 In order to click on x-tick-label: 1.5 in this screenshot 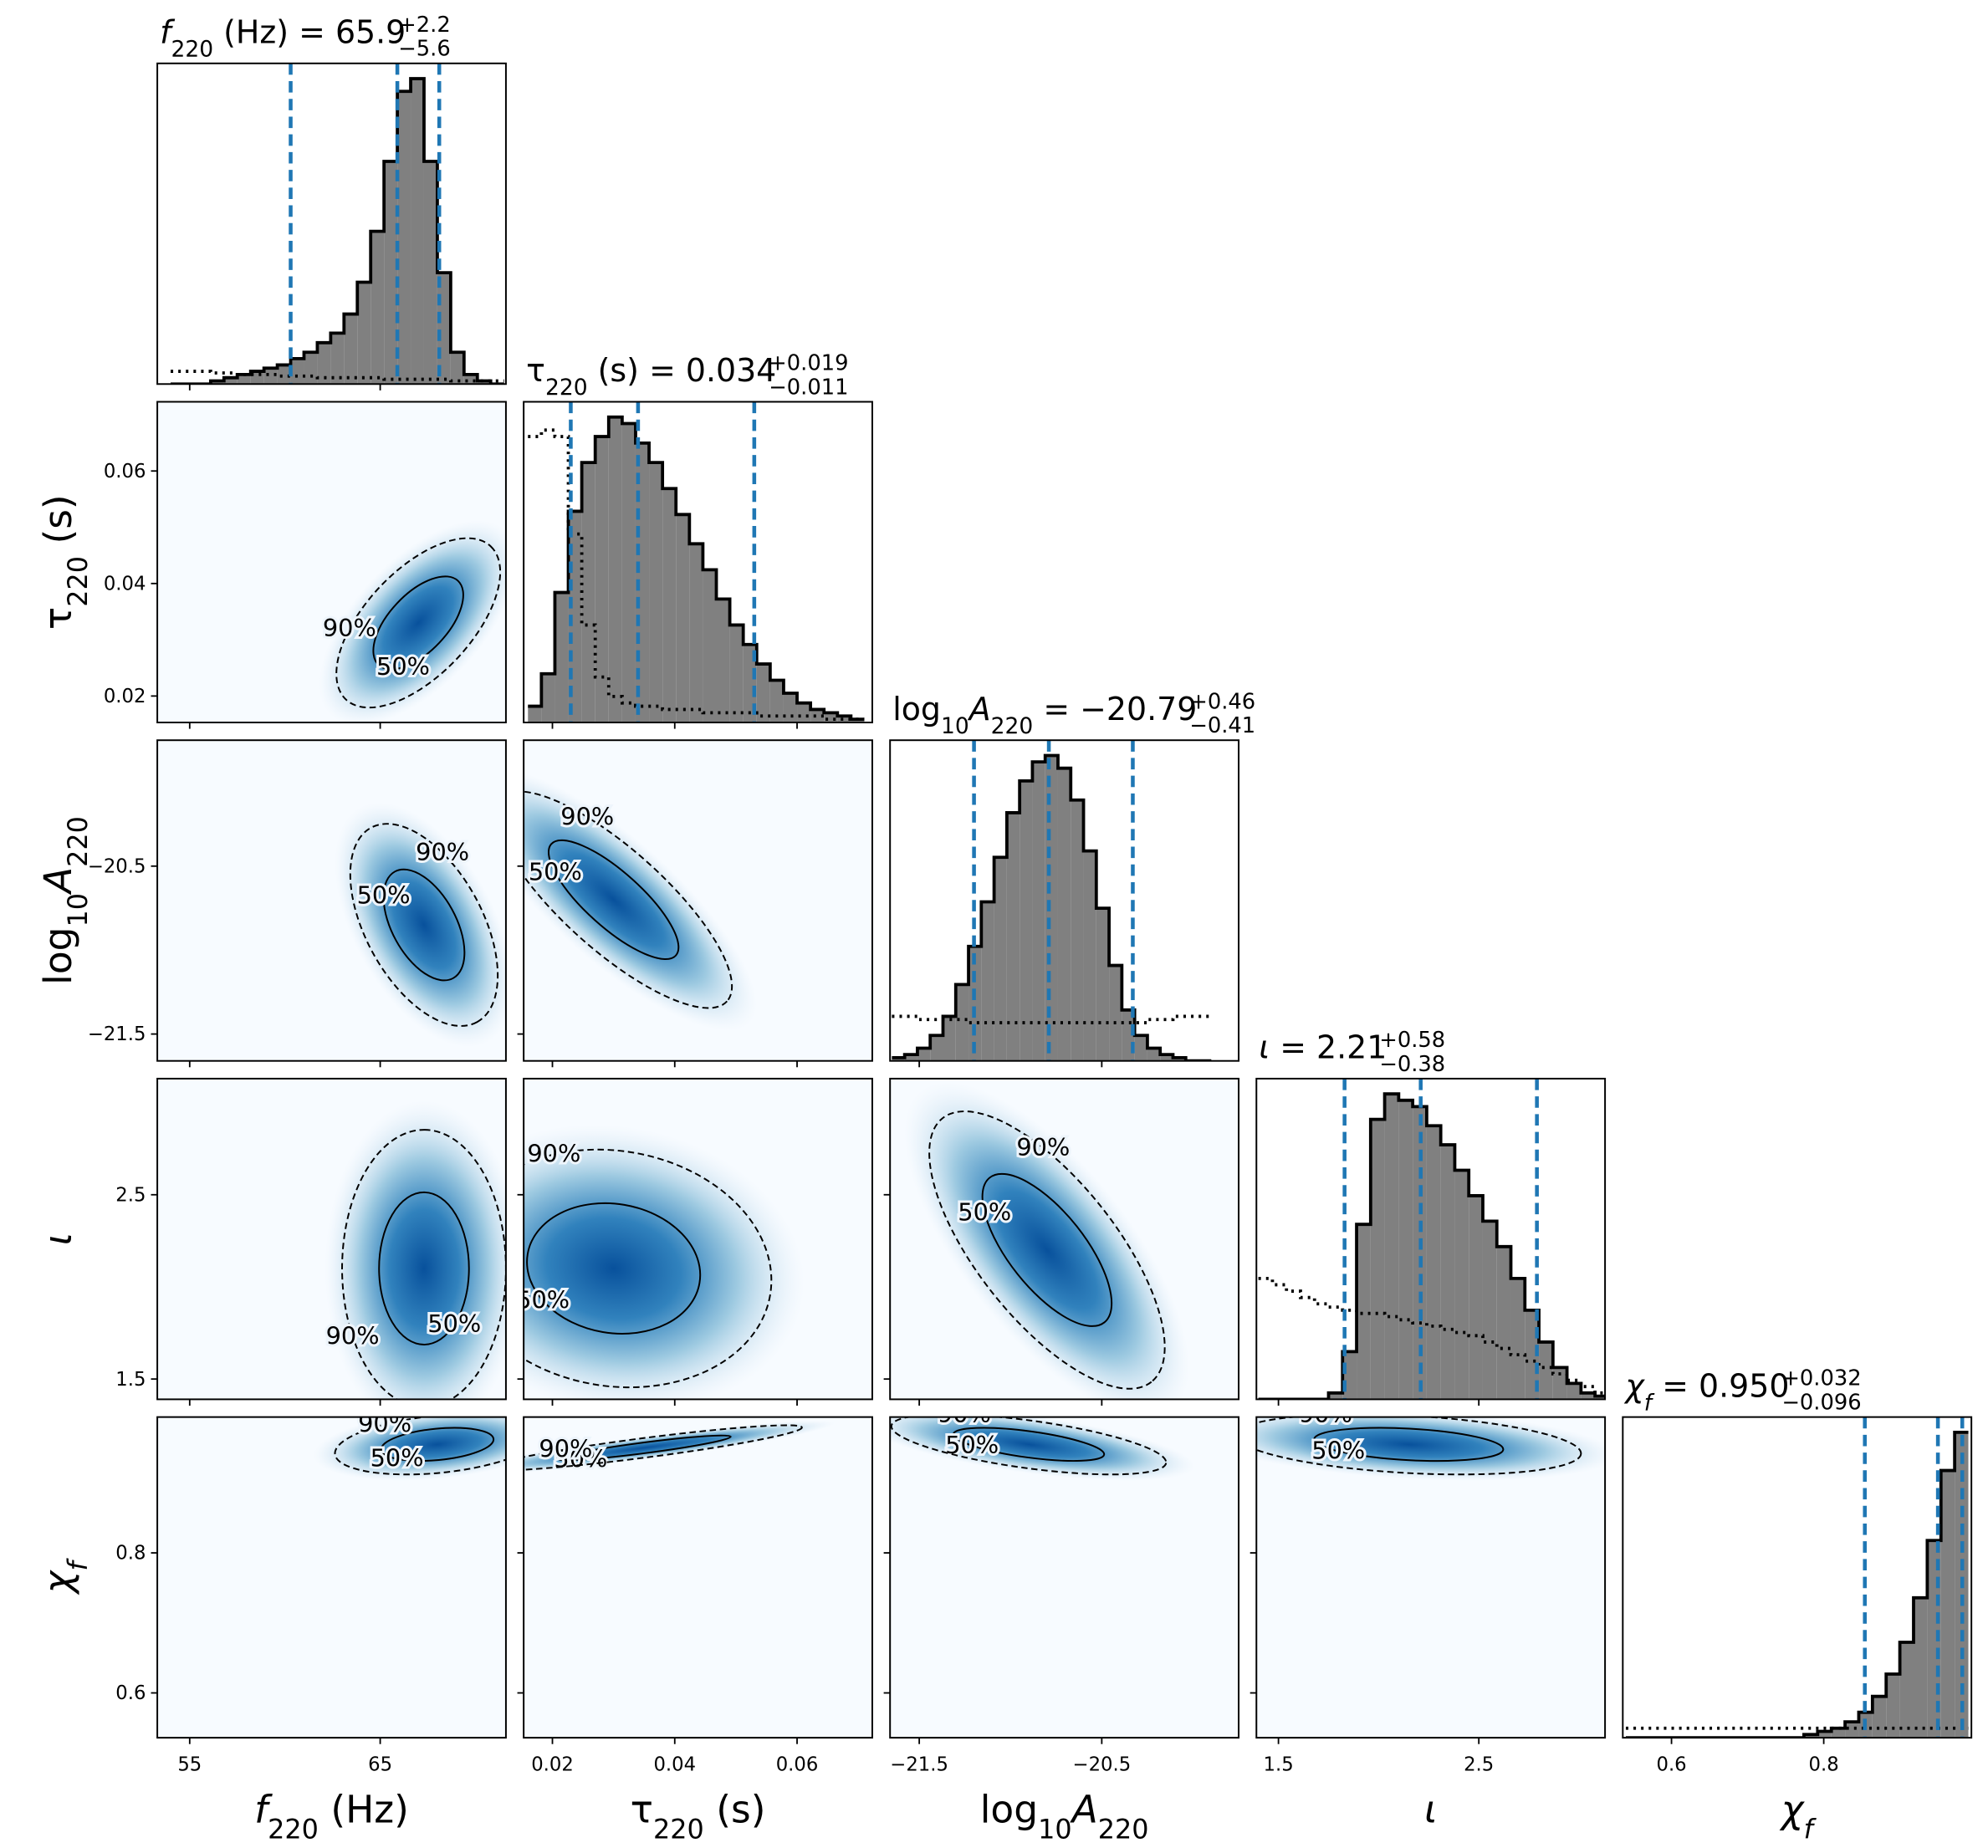, I will do `click(1279, 1765)`.